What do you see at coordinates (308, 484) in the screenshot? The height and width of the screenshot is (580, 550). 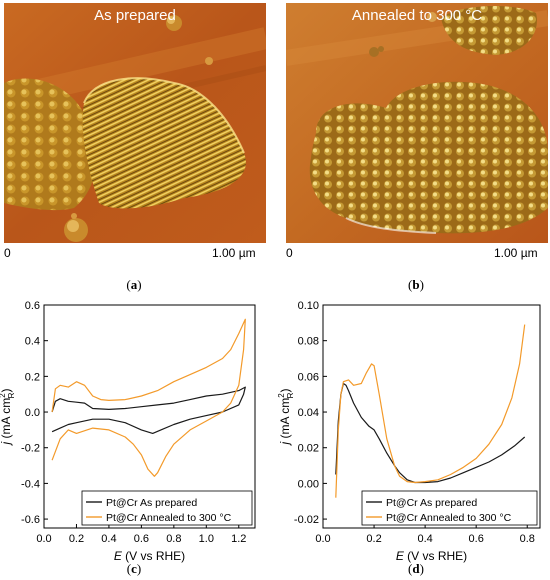 I see `y-tick-label: 0.00` at bounding box center [308, 484].